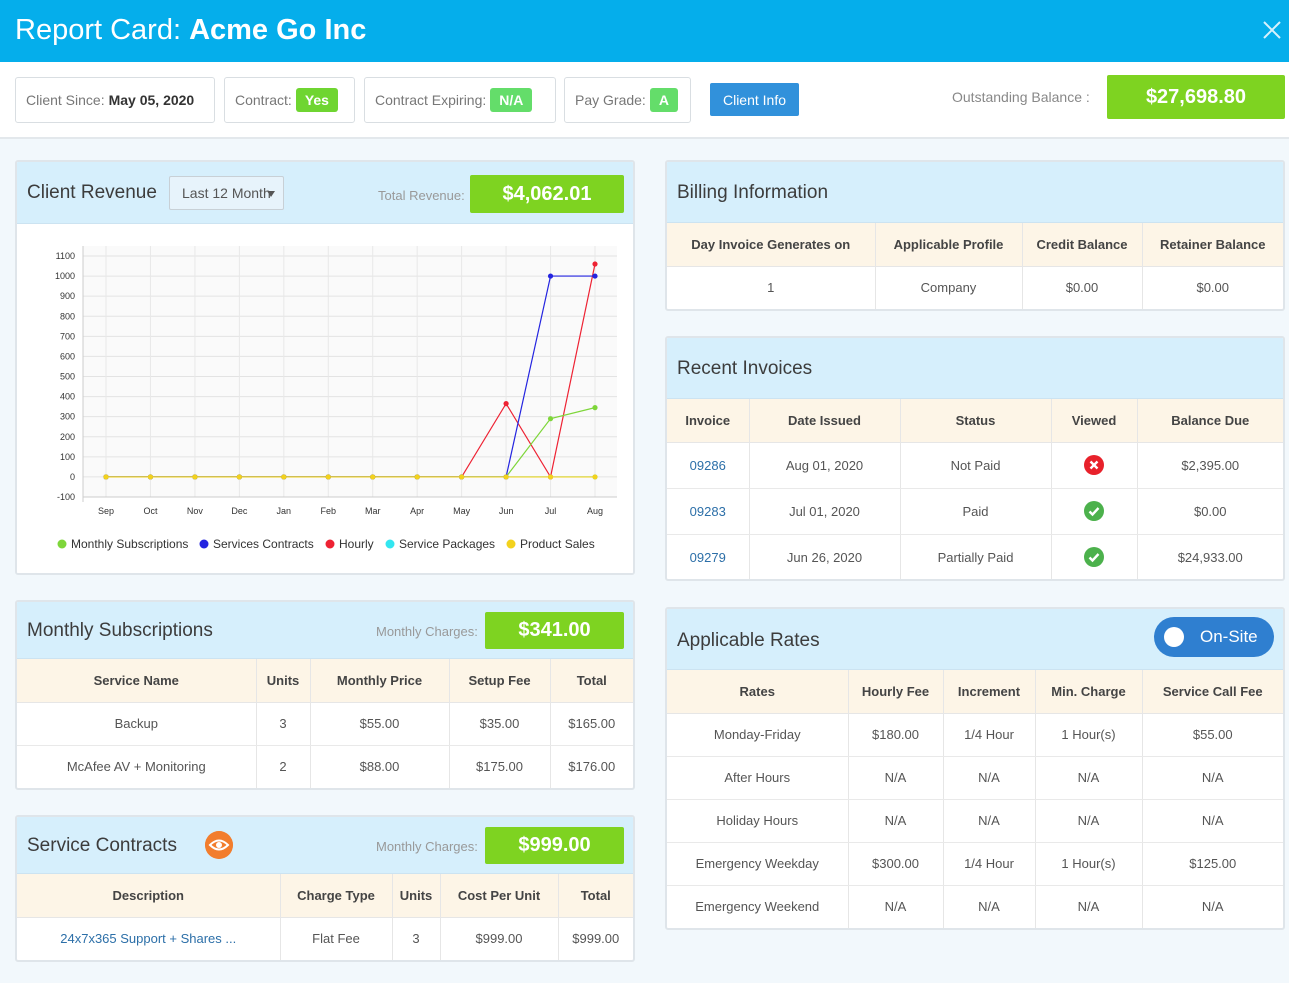 This screenshot has height=983, width=1289. I want to click on table-row: Emergency Weekend N/A N/A N/A N/A, so click(975, 906).